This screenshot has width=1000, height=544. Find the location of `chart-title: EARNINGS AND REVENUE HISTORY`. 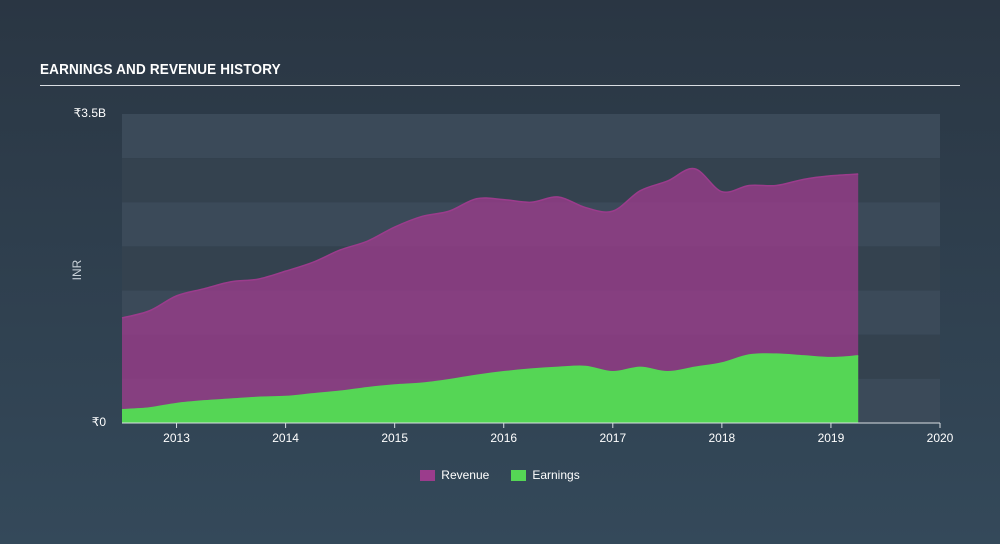

chart-title: EARNINGS AND REVENUE HISTORY is located at coordinates (160, 69).